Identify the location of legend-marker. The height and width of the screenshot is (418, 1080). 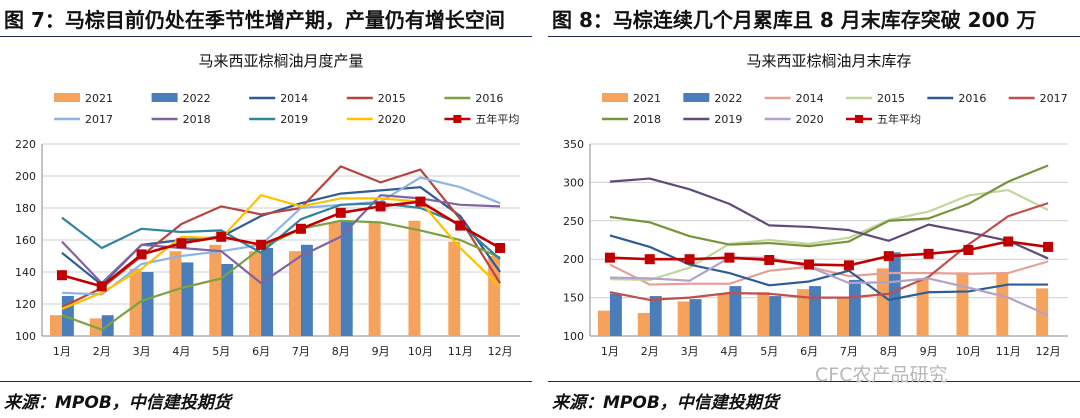
(457, 119).